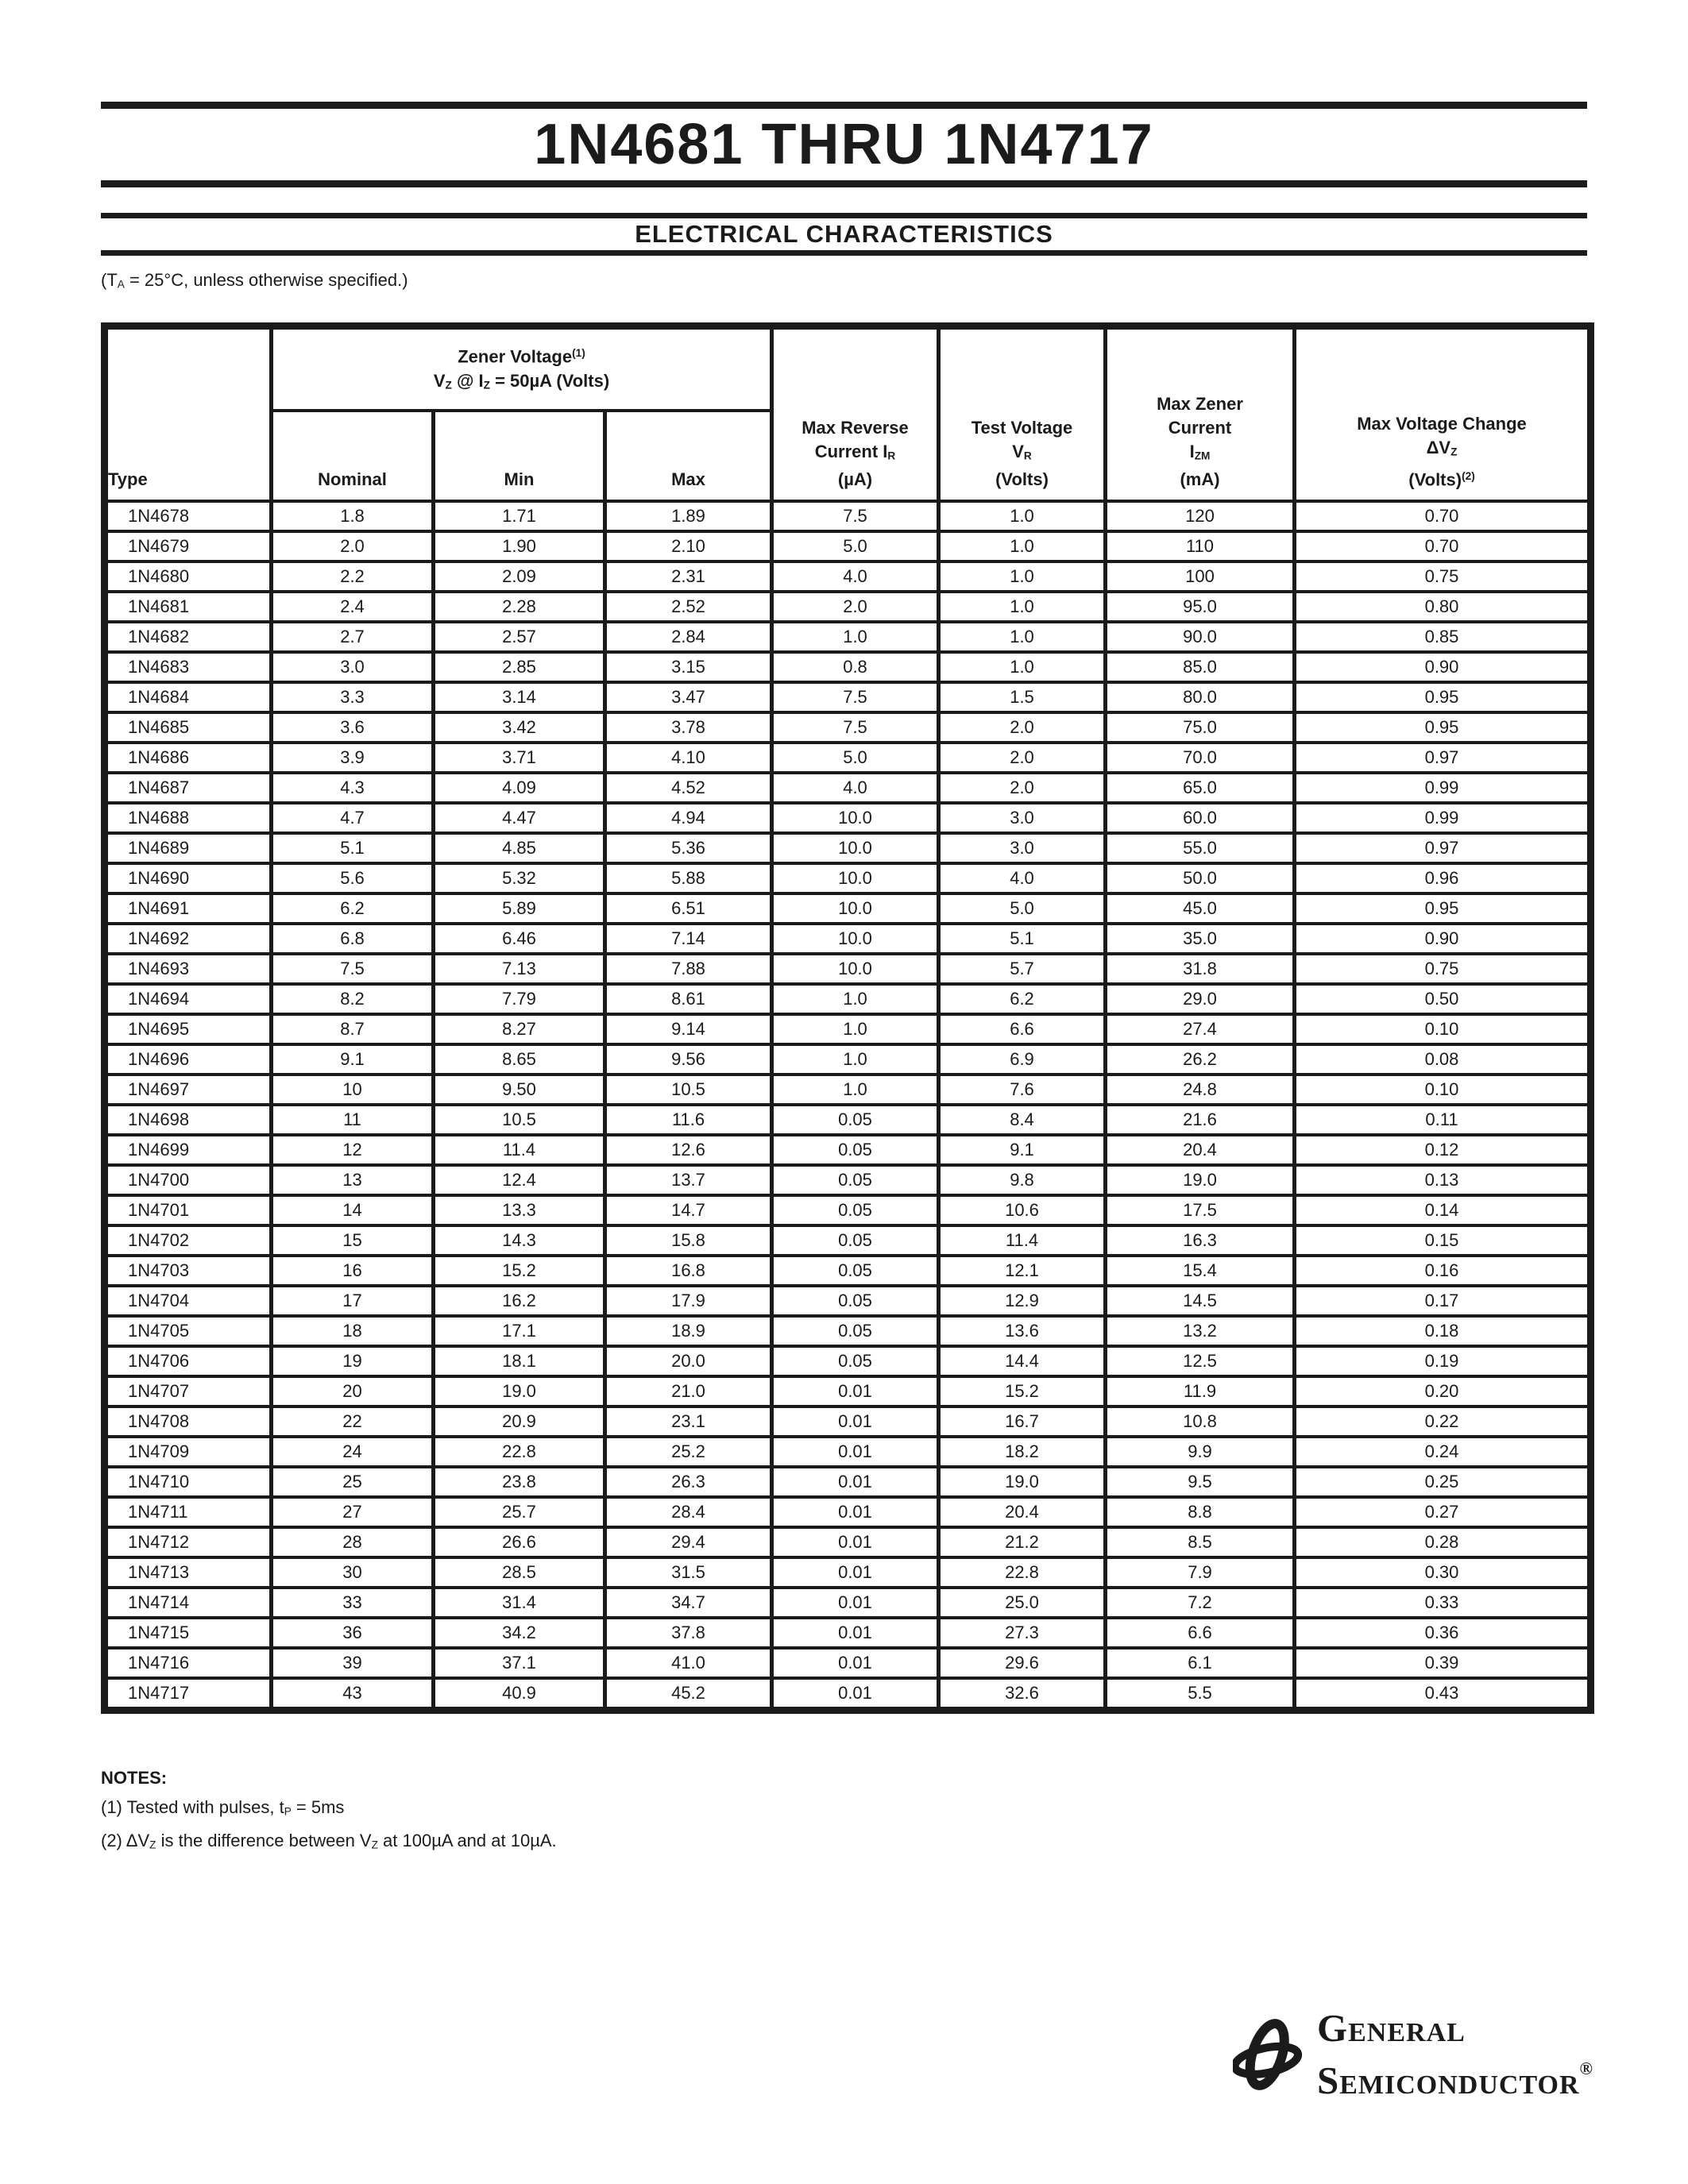 This screenshot has width=1688, height=2184. I want to click on table-row: 1N4704 17 16.2 17.9 0.05 12.9 14.5 0.17, so click(848, 1301).